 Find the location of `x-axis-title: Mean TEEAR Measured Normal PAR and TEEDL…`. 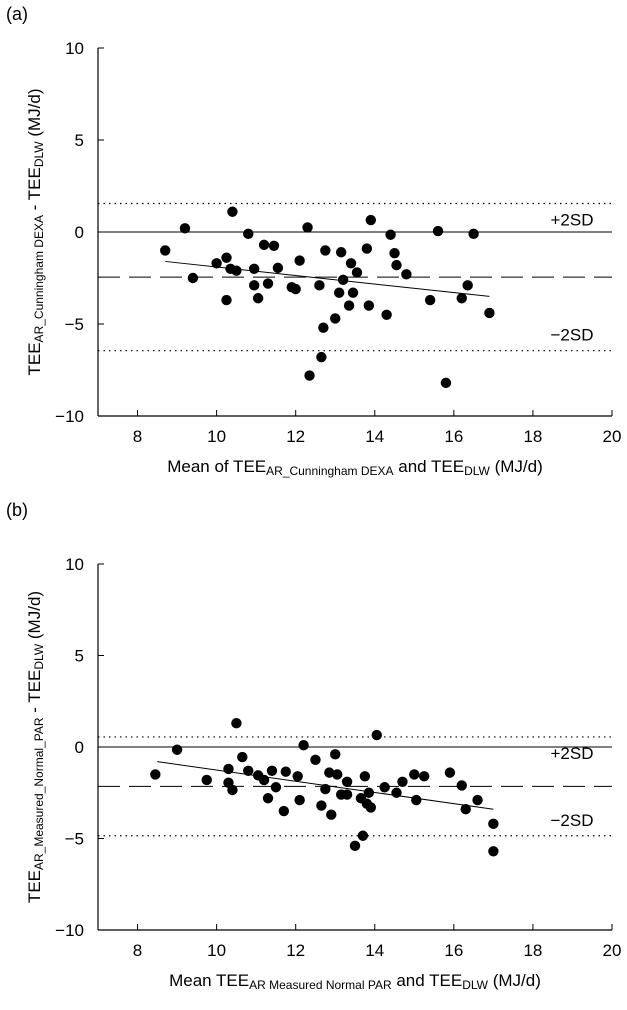

x-axis-title: Mean TEEAR Measured Normal PAR and TEEDL… is located at coordinates (355, 981).